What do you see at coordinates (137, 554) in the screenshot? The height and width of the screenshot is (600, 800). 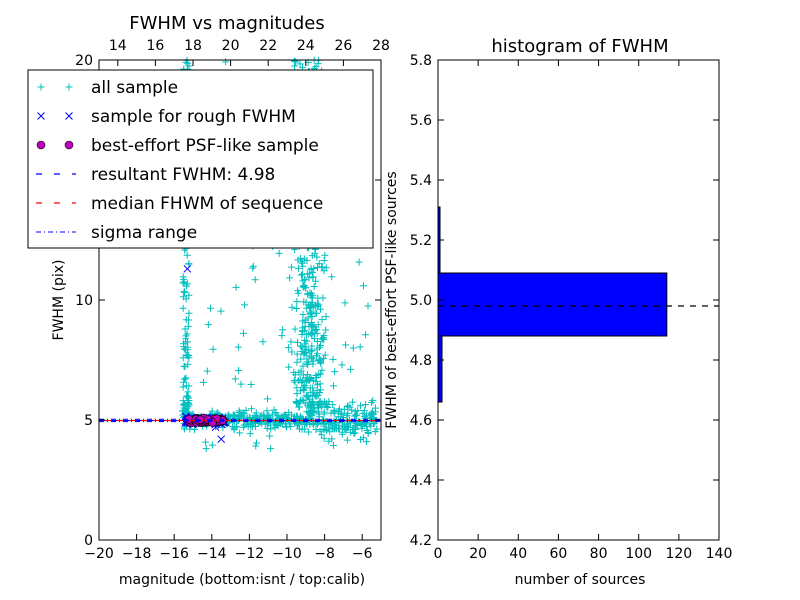 I see `x-tick-label: −18` at bounding box center [137, 554].